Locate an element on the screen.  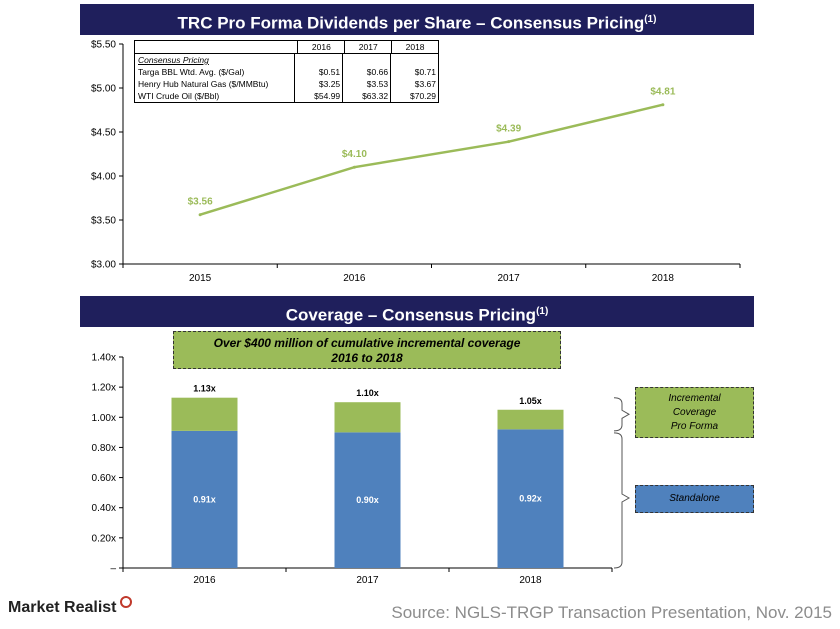
coverage-x-tick-label: 2017 is located at coordinates (367, 580).